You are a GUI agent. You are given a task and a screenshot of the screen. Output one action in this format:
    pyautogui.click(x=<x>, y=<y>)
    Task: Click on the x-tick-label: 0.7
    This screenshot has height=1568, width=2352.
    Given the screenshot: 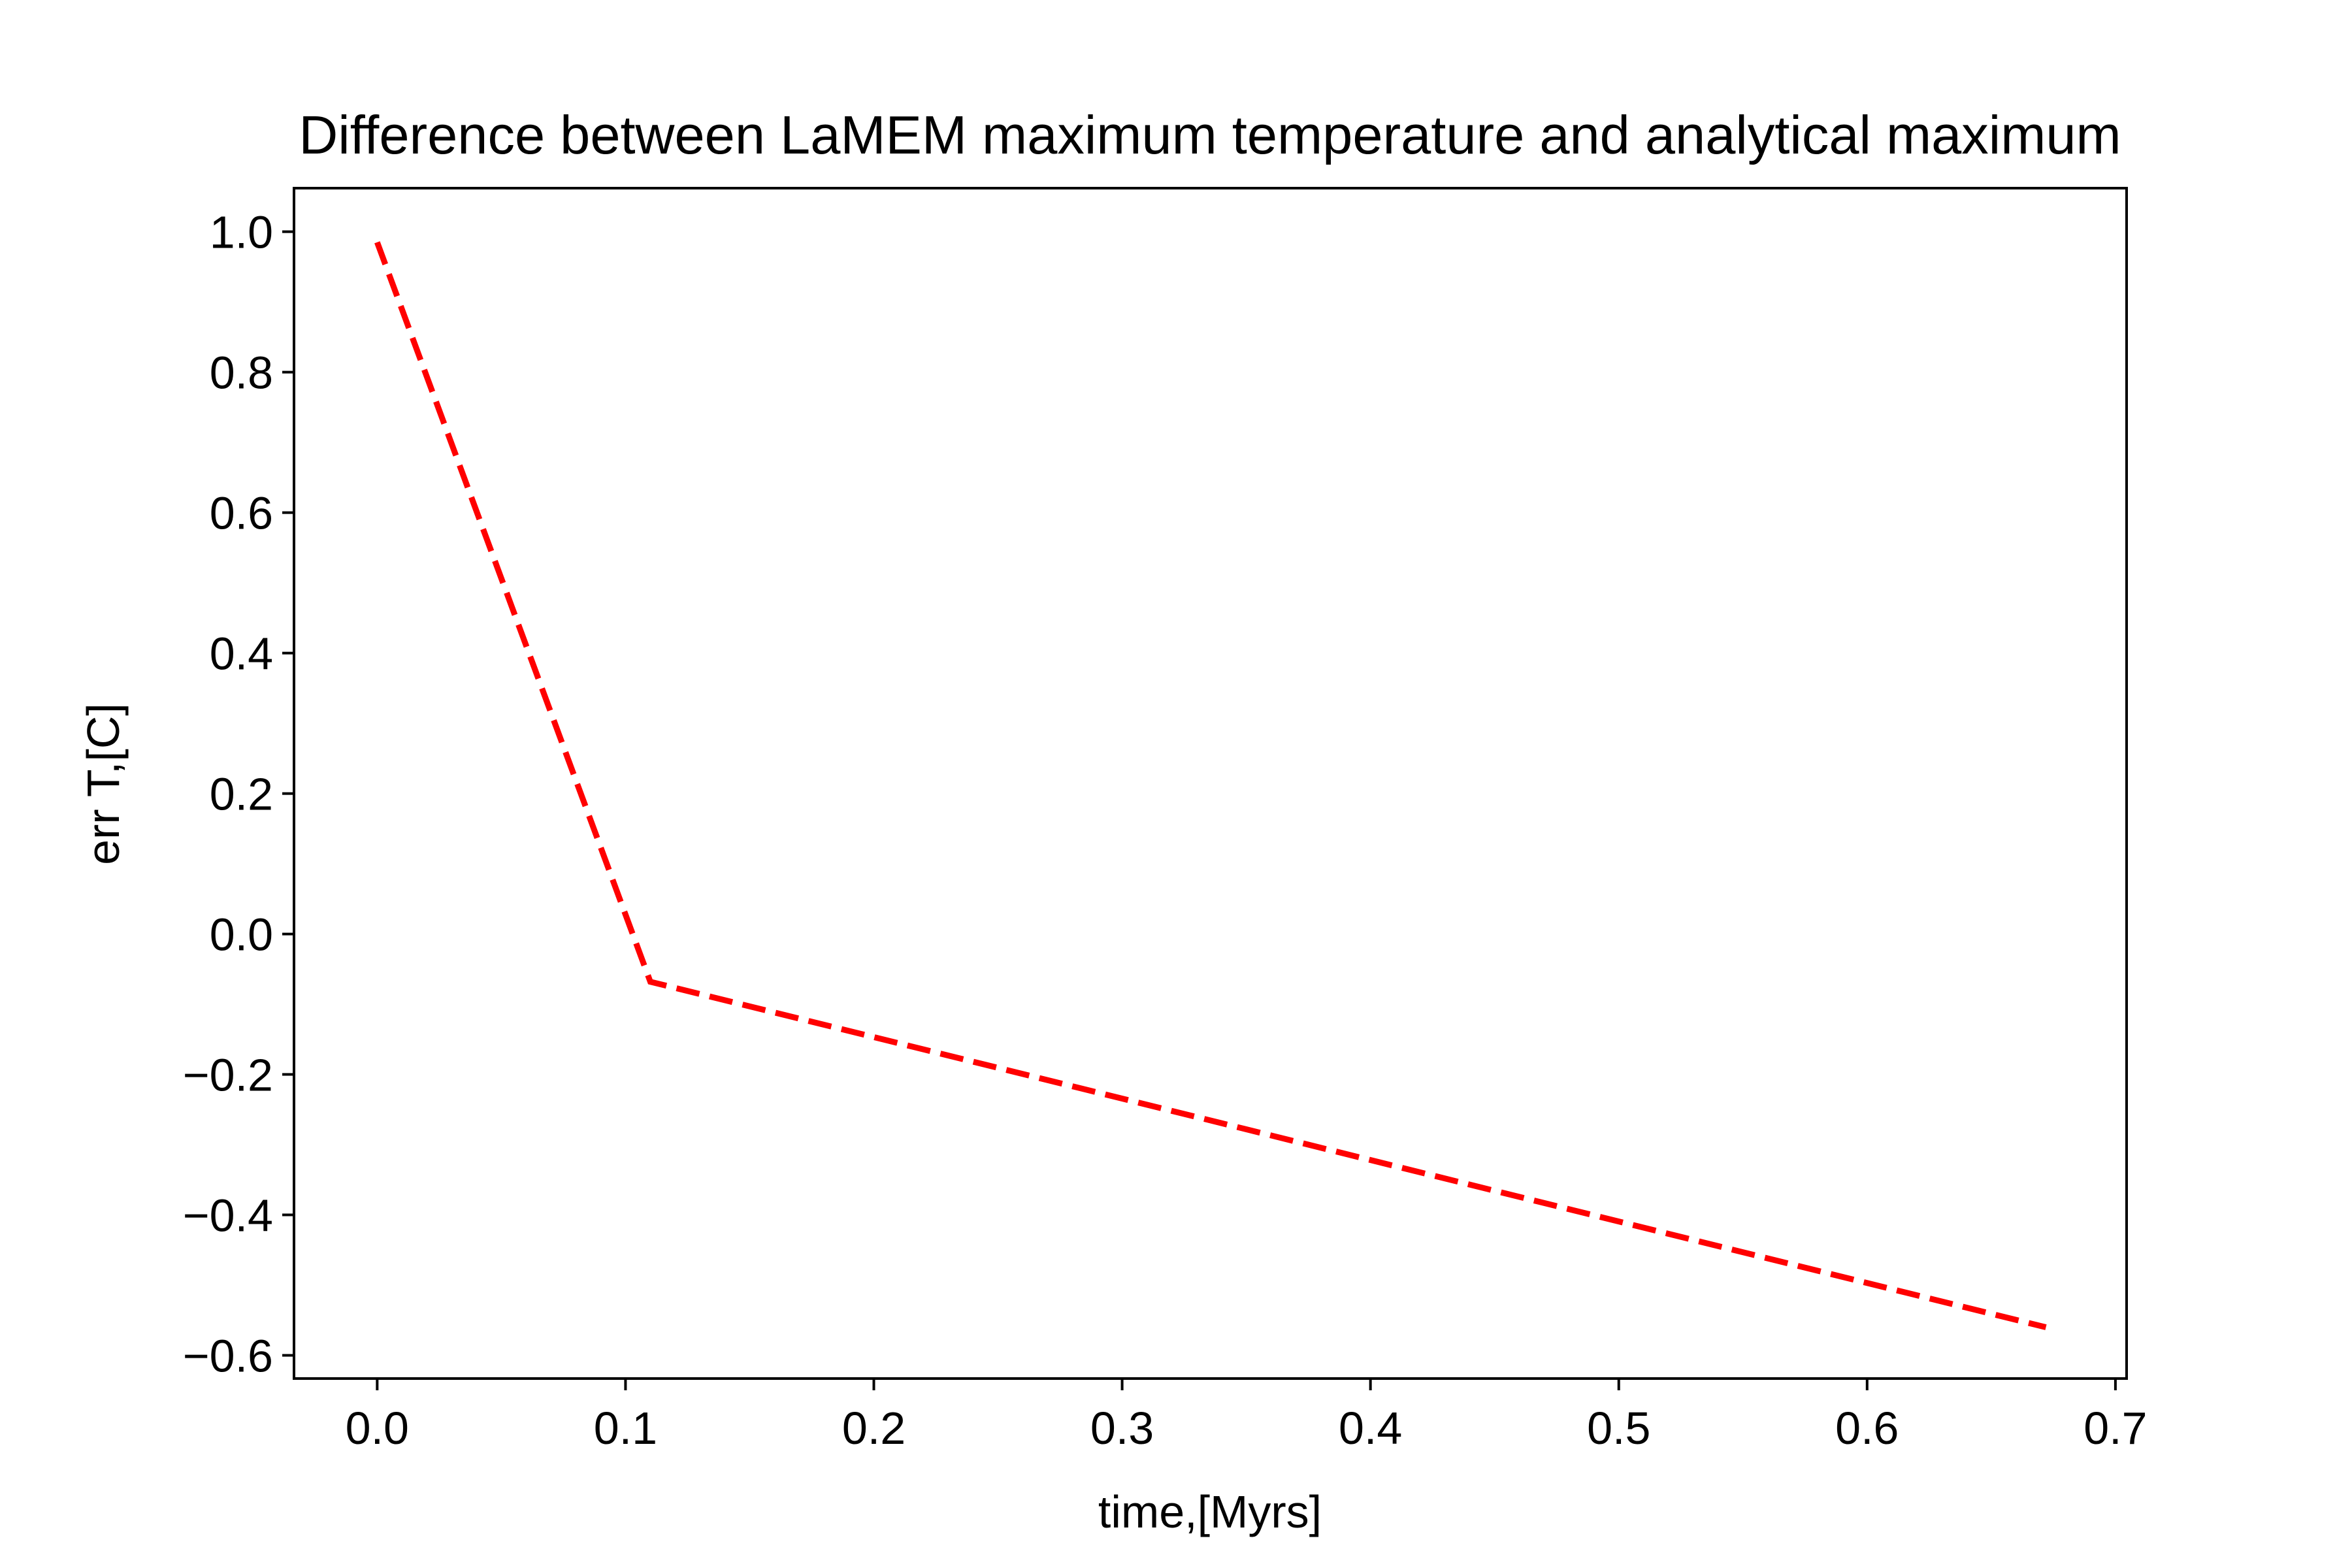 What is the action you would take?
    pyautogui.click(x=2115, y=1428)
    